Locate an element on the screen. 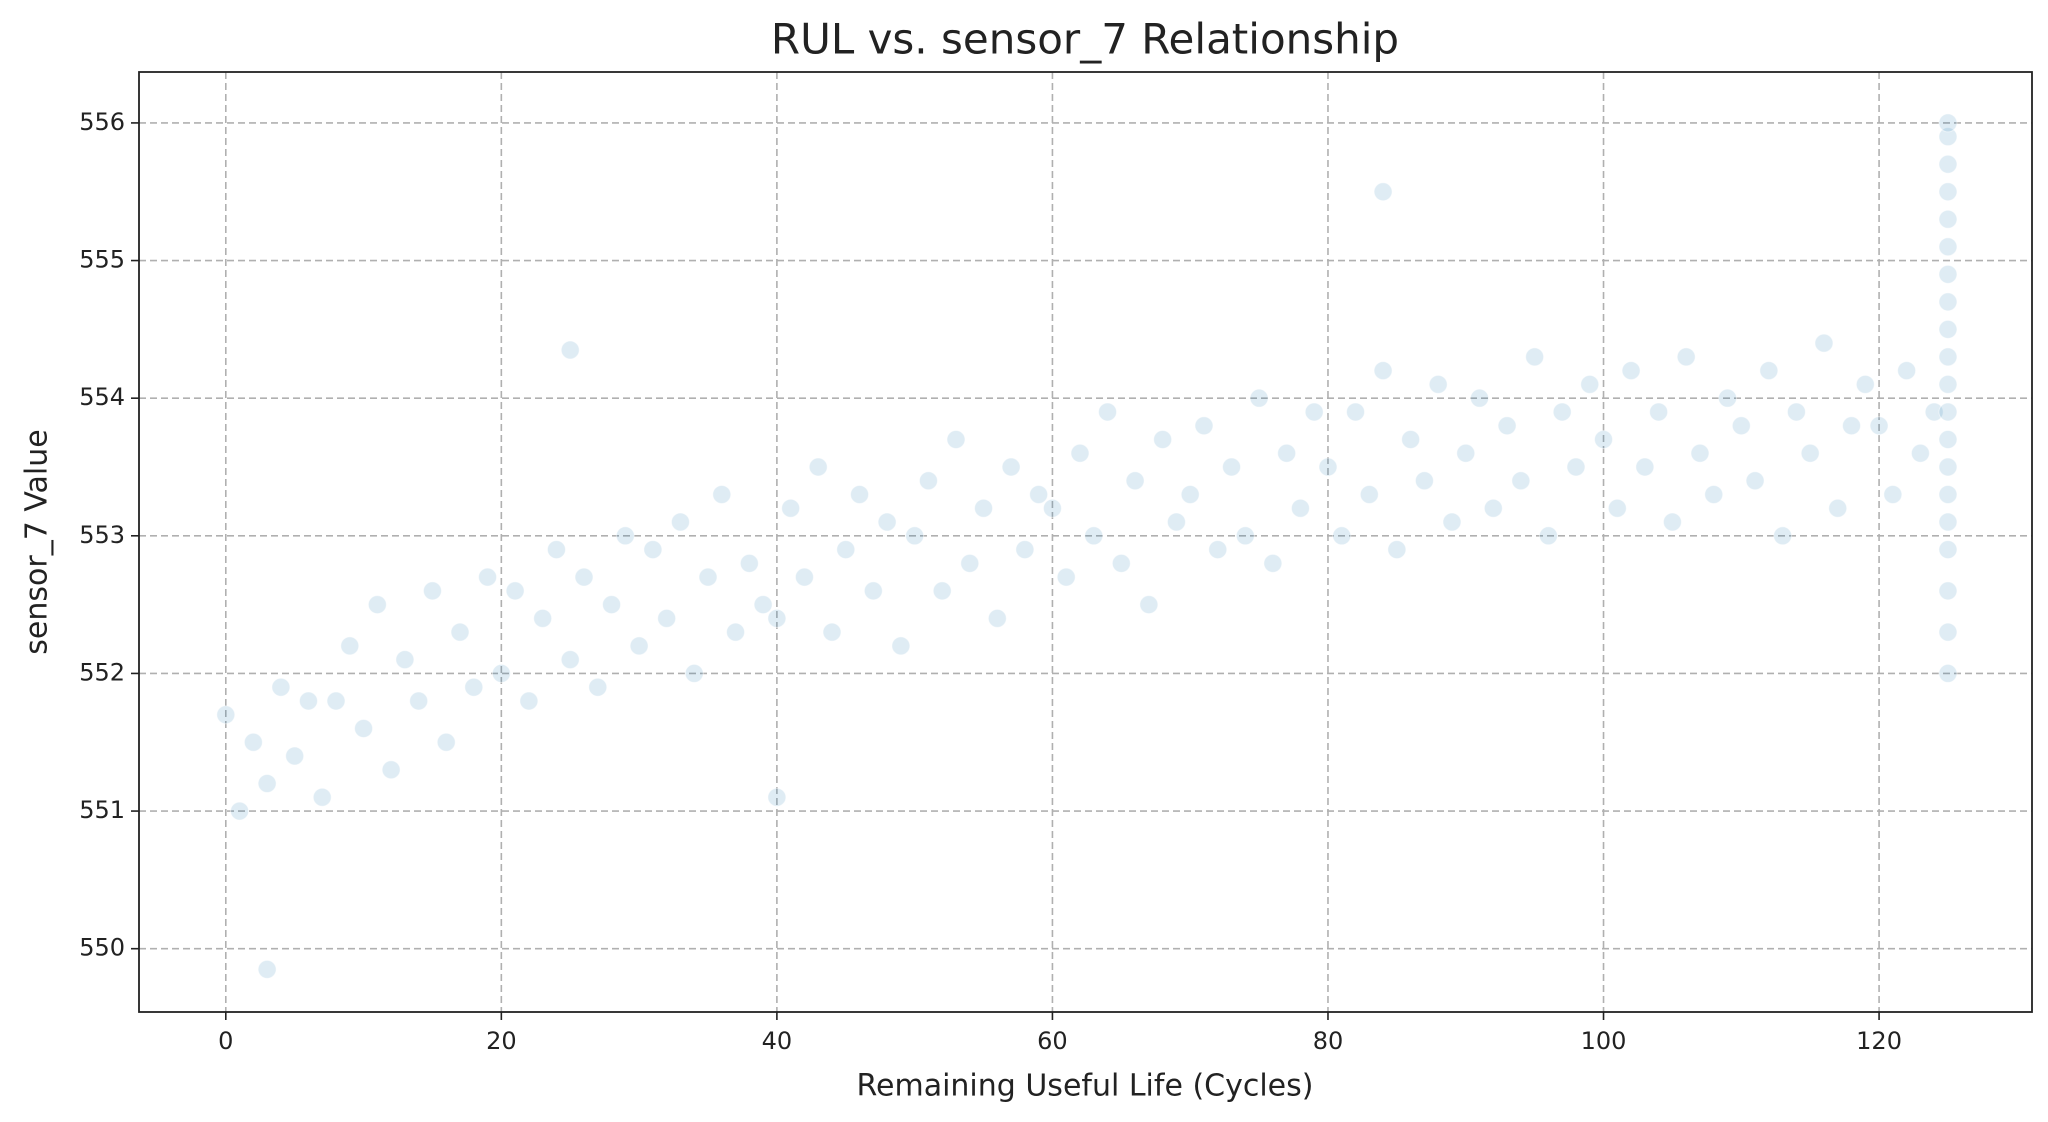 The image size is (2048, 1122). y-tick-label: 555 is located at coordinates (102, 260).